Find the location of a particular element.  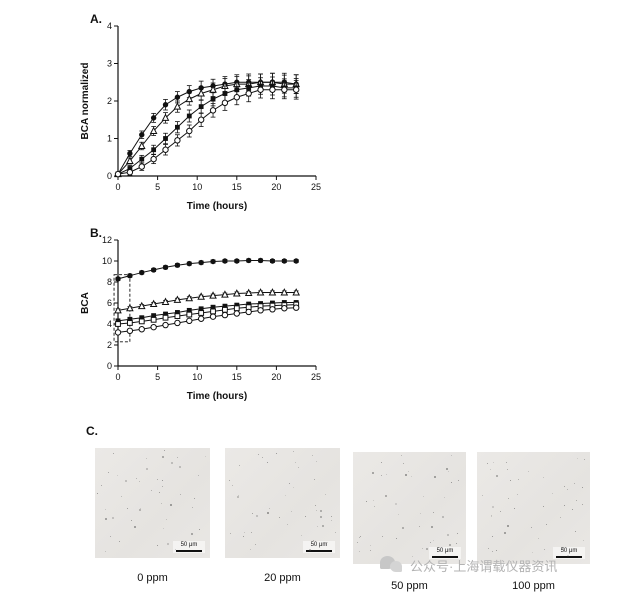

y-axis-title: BCA is located at coordinates (85, 303).